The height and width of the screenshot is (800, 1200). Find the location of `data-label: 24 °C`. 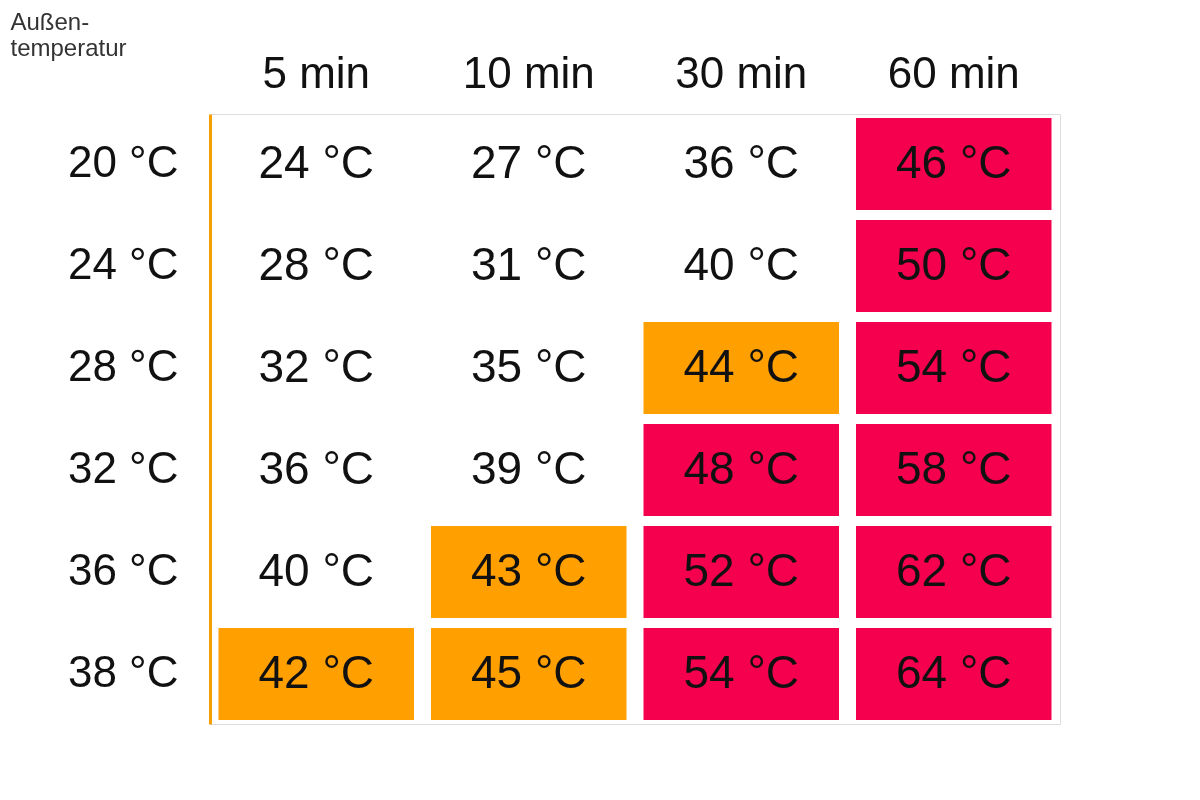

data-label: 24 °C is located at coordinates (316, 161).